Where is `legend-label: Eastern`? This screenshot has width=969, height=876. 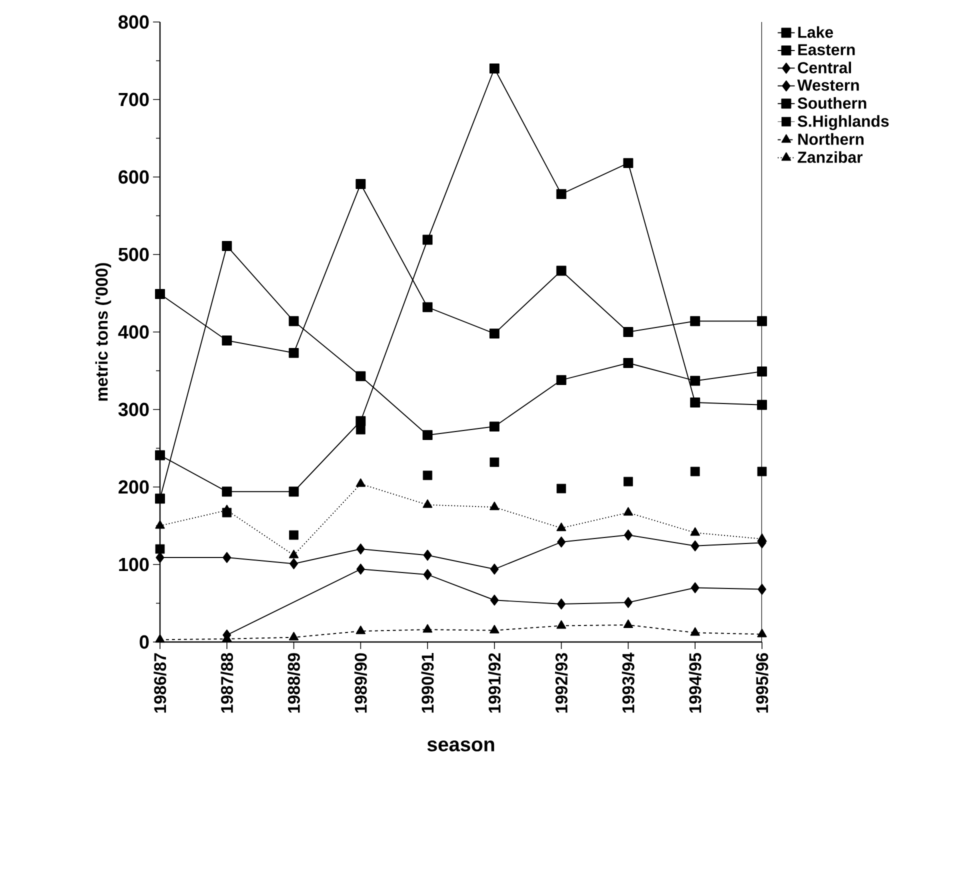
legend-label: Eastern is located at coordinates (826, 50).